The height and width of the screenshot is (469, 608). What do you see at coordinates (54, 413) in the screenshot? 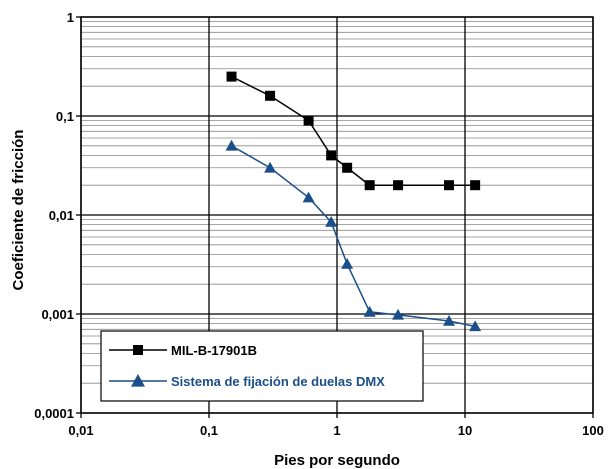
I see `y-tick-label: 0,0001` at bounding box center [54, 413].